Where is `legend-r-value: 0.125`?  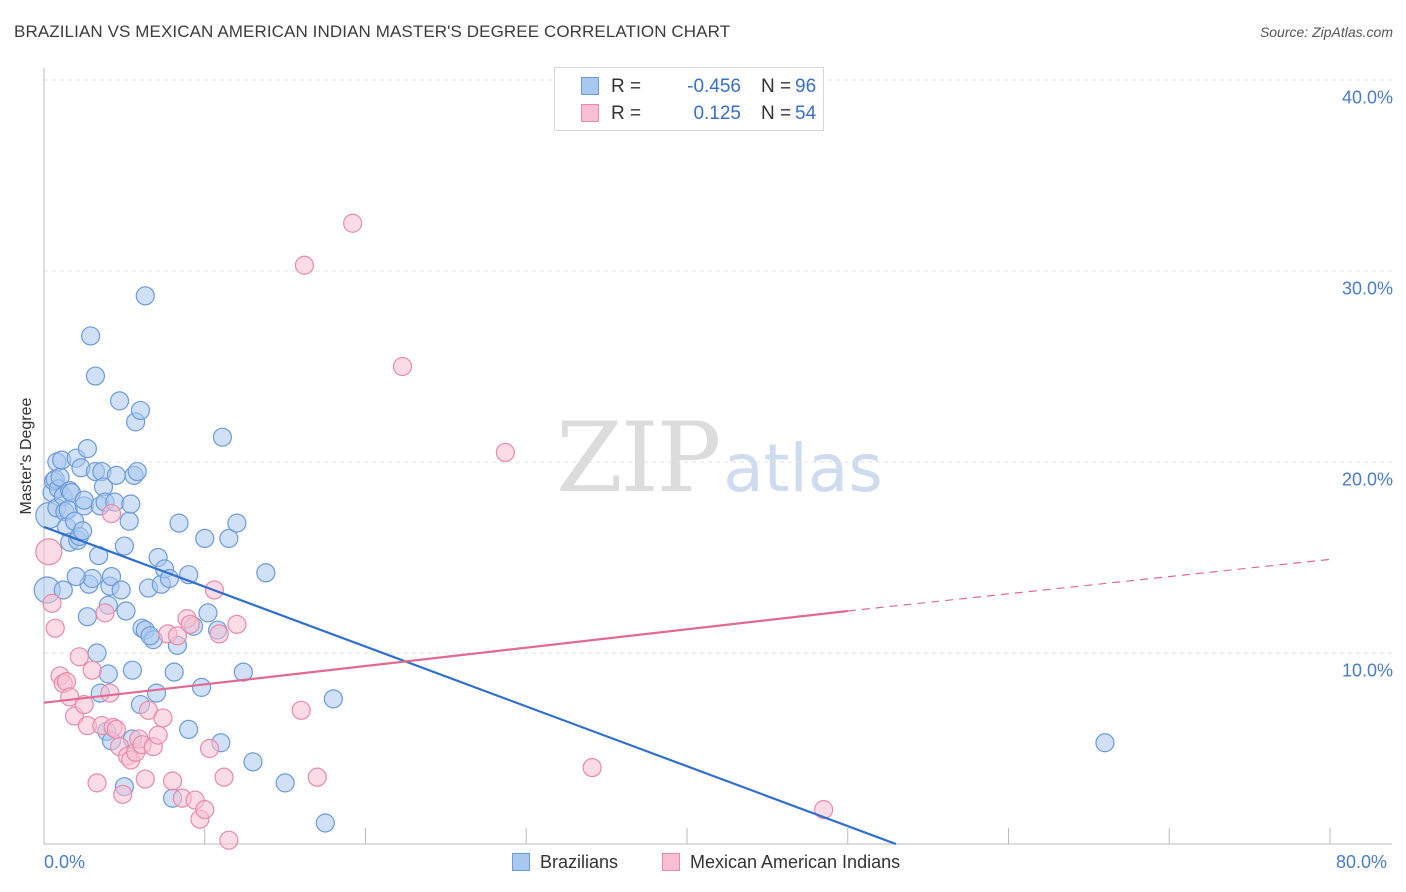 legend-r-value: 0.125 is located at coordinates (717, 113).